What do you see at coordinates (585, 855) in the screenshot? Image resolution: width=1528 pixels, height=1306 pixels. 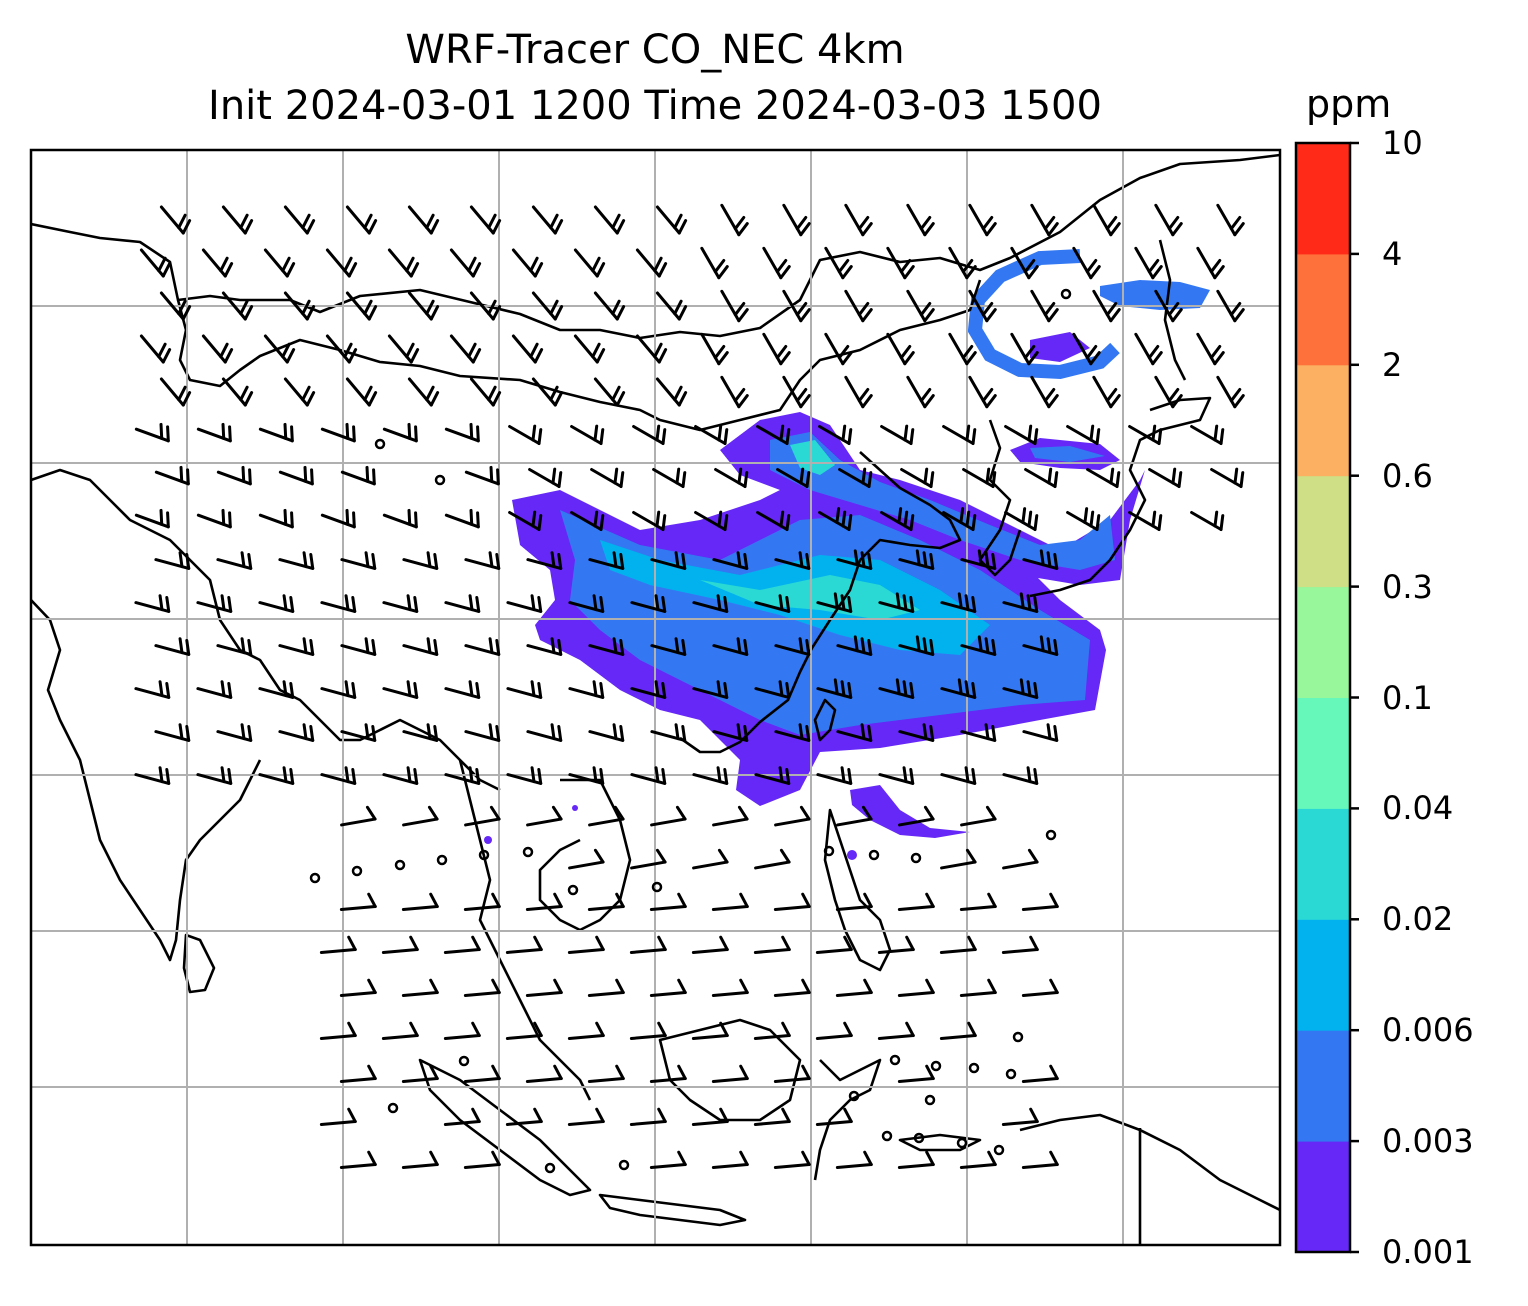 I see `coast-vietnam` at bounding box center [585, 855].